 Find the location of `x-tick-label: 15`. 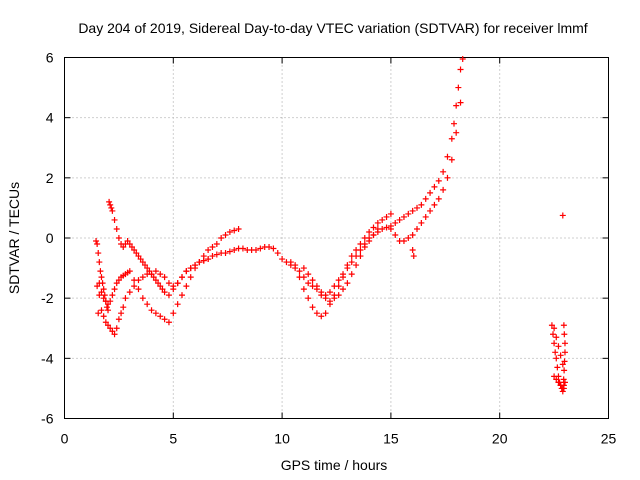

x-tick-label: 15 is located at coordinates (391, 439).